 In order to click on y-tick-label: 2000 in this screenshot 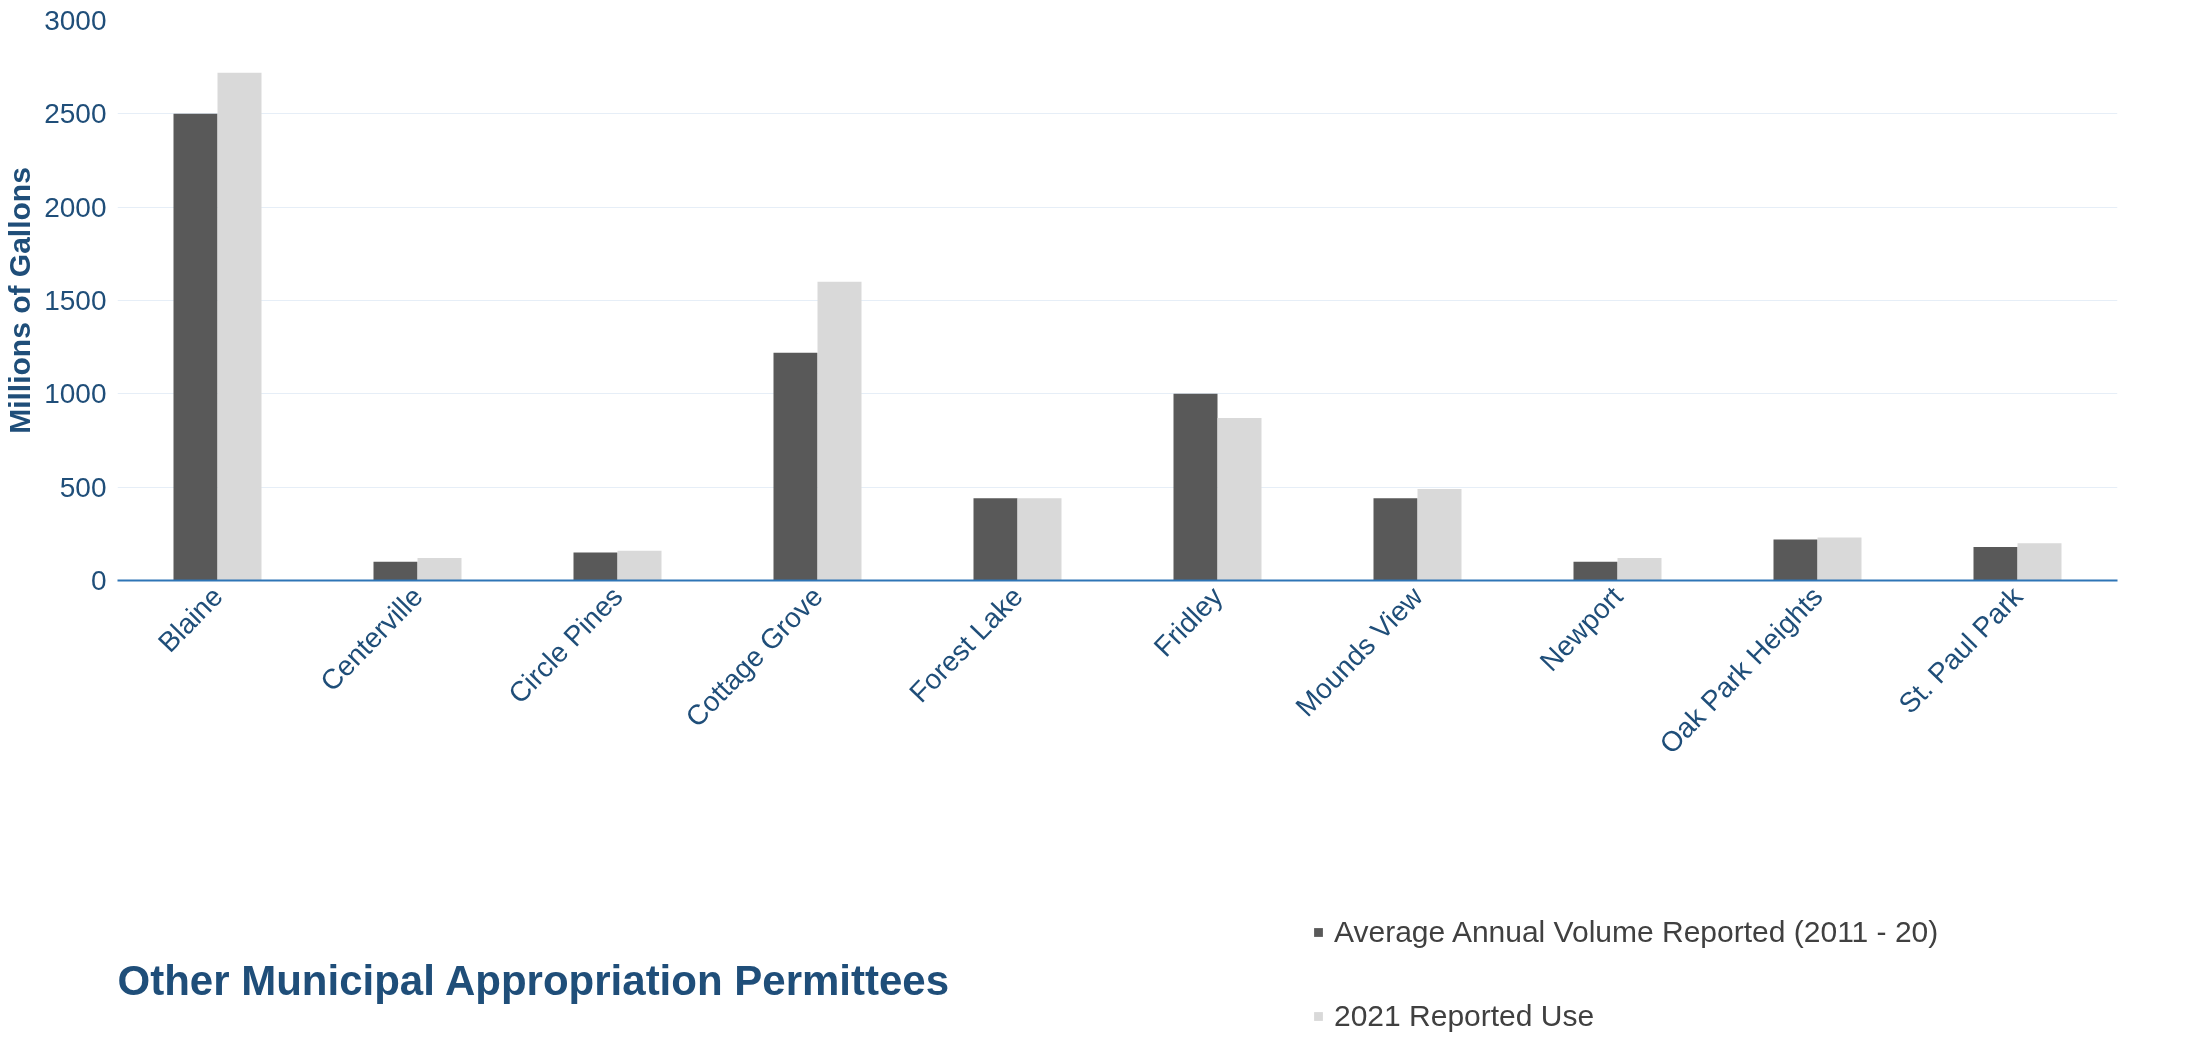, I will do `click(75, 207)`.